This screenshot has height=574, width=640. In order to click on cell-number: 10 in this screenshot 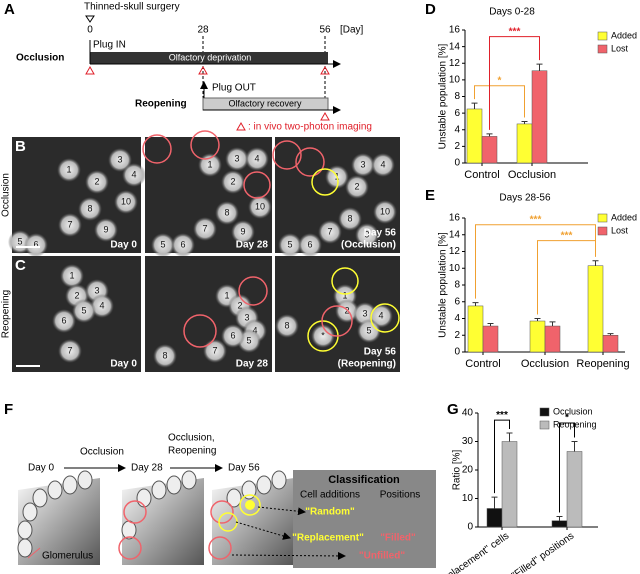, I will do `click(260, 206)`.